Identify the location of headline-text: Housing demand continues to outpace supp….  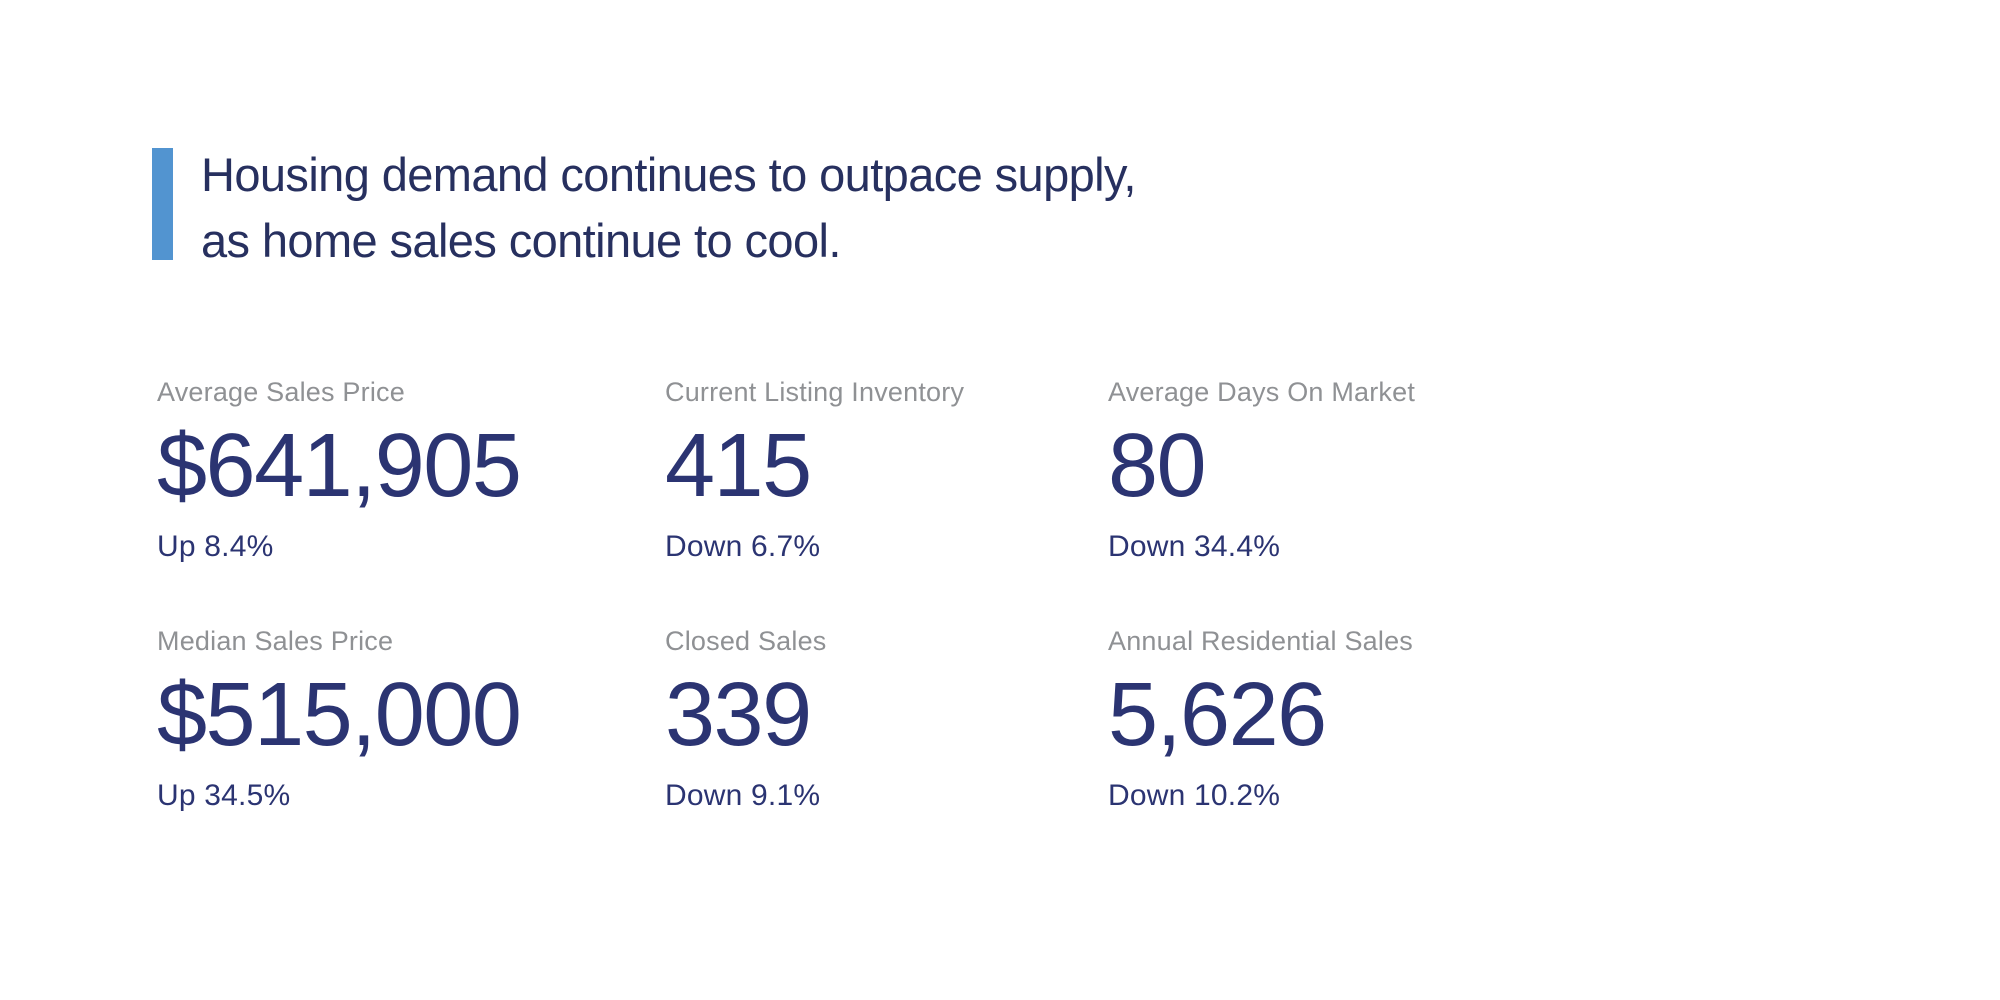
(668, 208).